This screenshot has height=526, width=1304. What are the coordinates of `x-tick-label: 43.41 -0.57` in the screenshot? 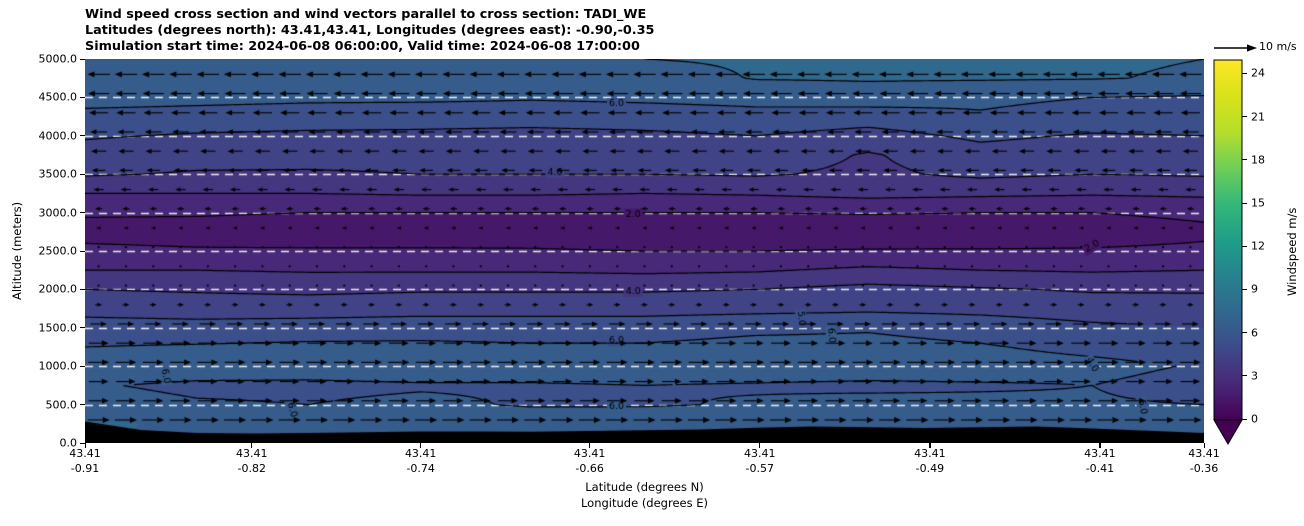 It's located at (760, 461).